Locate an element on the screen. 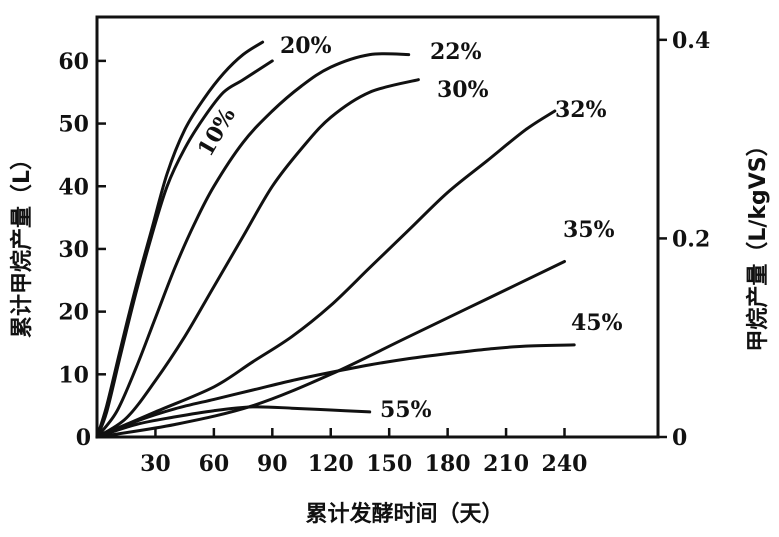  y-tick-label: 50 is located at coordinates (73, 125).